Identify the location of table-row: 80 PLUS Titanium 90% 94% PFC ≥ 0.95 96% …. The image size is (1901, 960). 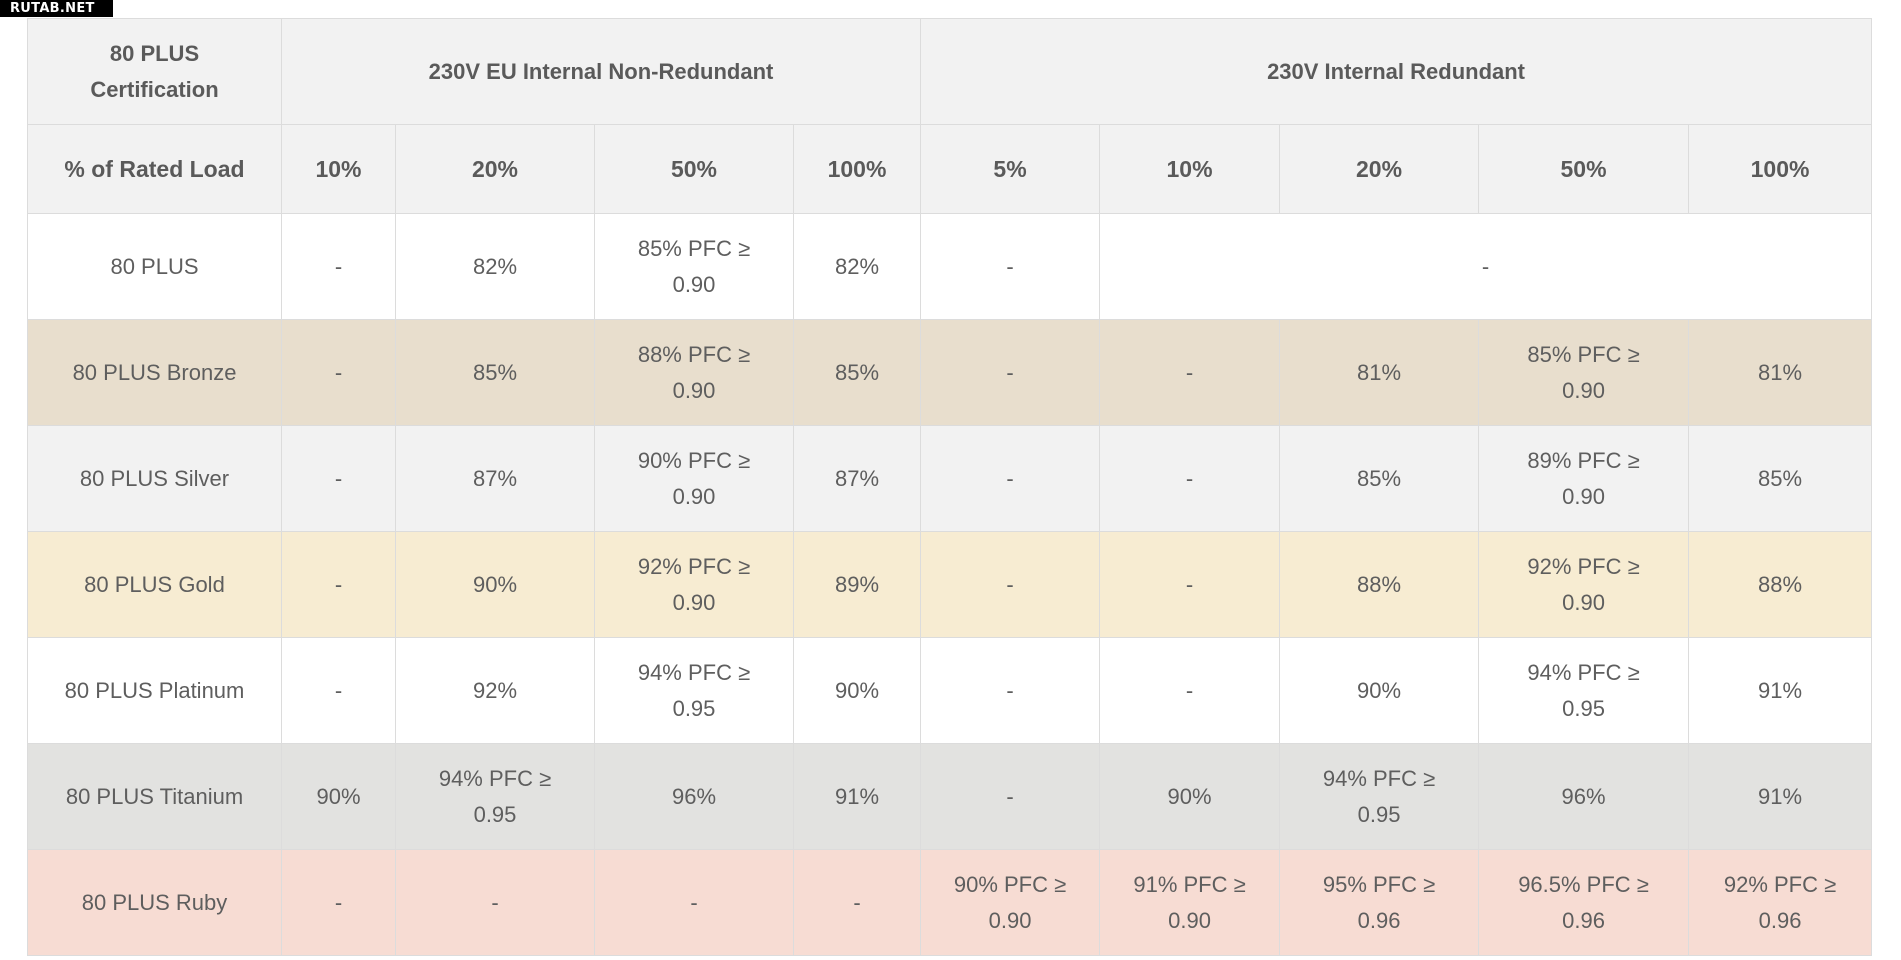
(950, 796).